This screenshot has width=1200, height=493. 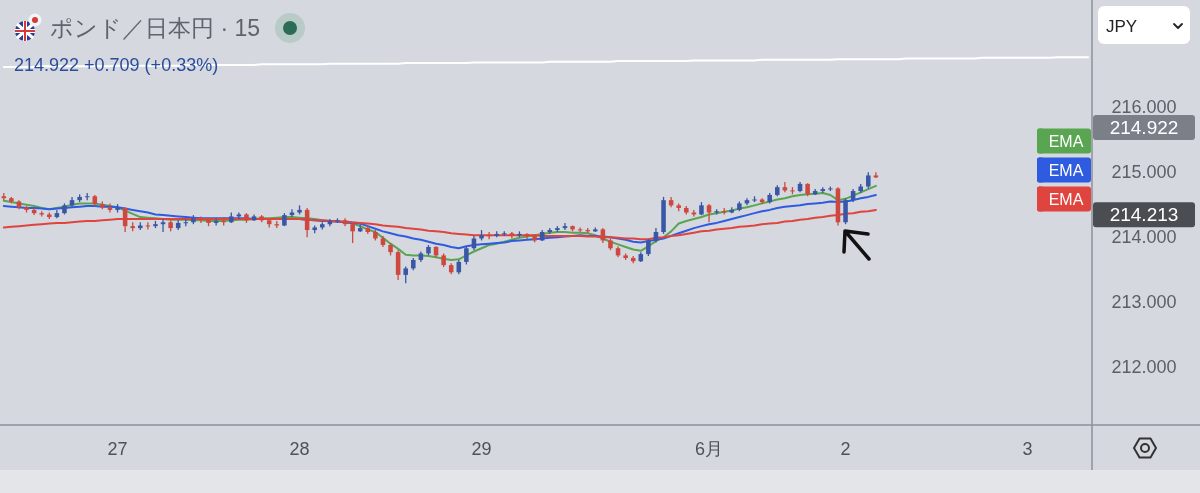 What do you see at coordinates (1144, 127) in the screenshot?
I see `text: 214.922` at bounding box center [1144, 127].